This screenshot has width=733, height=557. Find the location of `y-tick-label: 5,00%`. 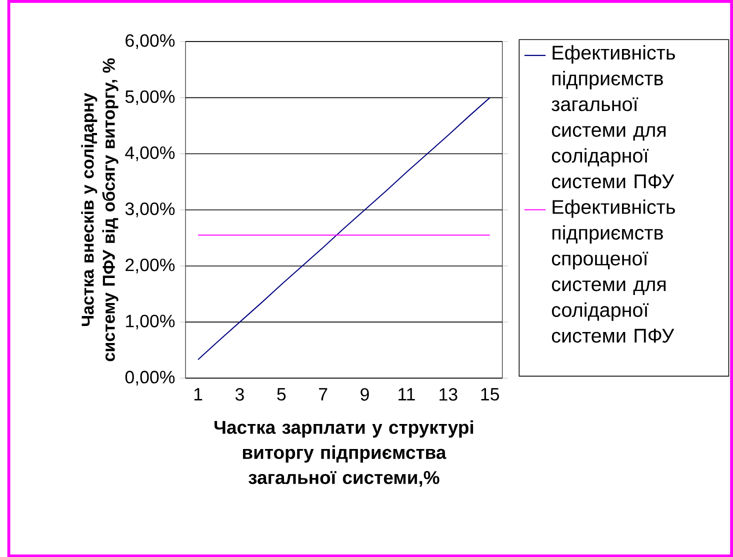

y-tick-label: 5,00% is located at coordinates (150, 97).